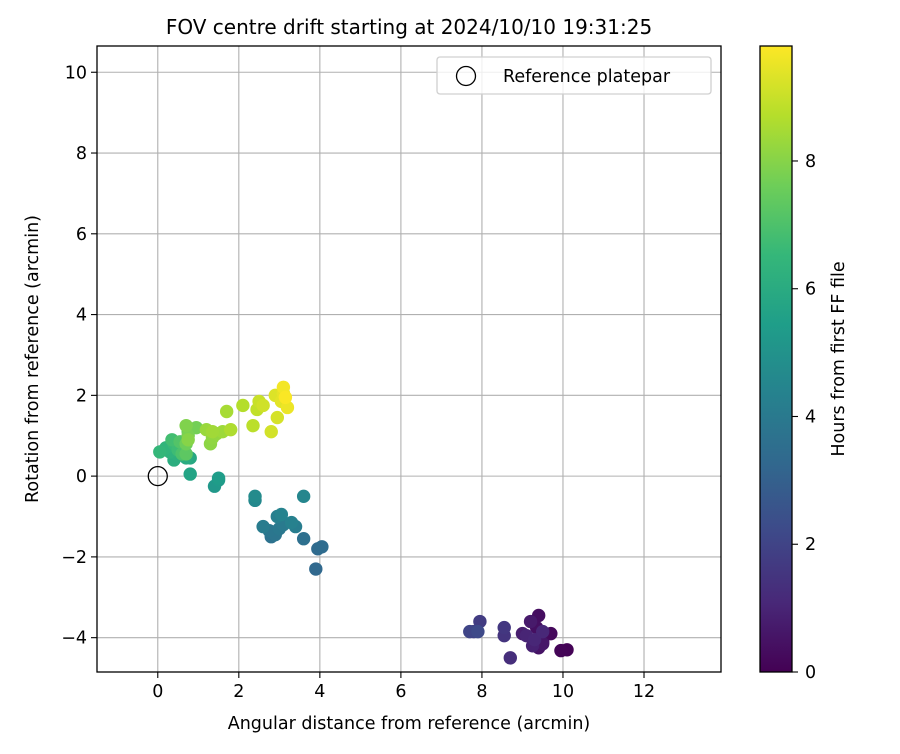  Describe the element at coordinates (810, 545) in the screenshot. I see `colorbar-tick-label: 2` at that location.